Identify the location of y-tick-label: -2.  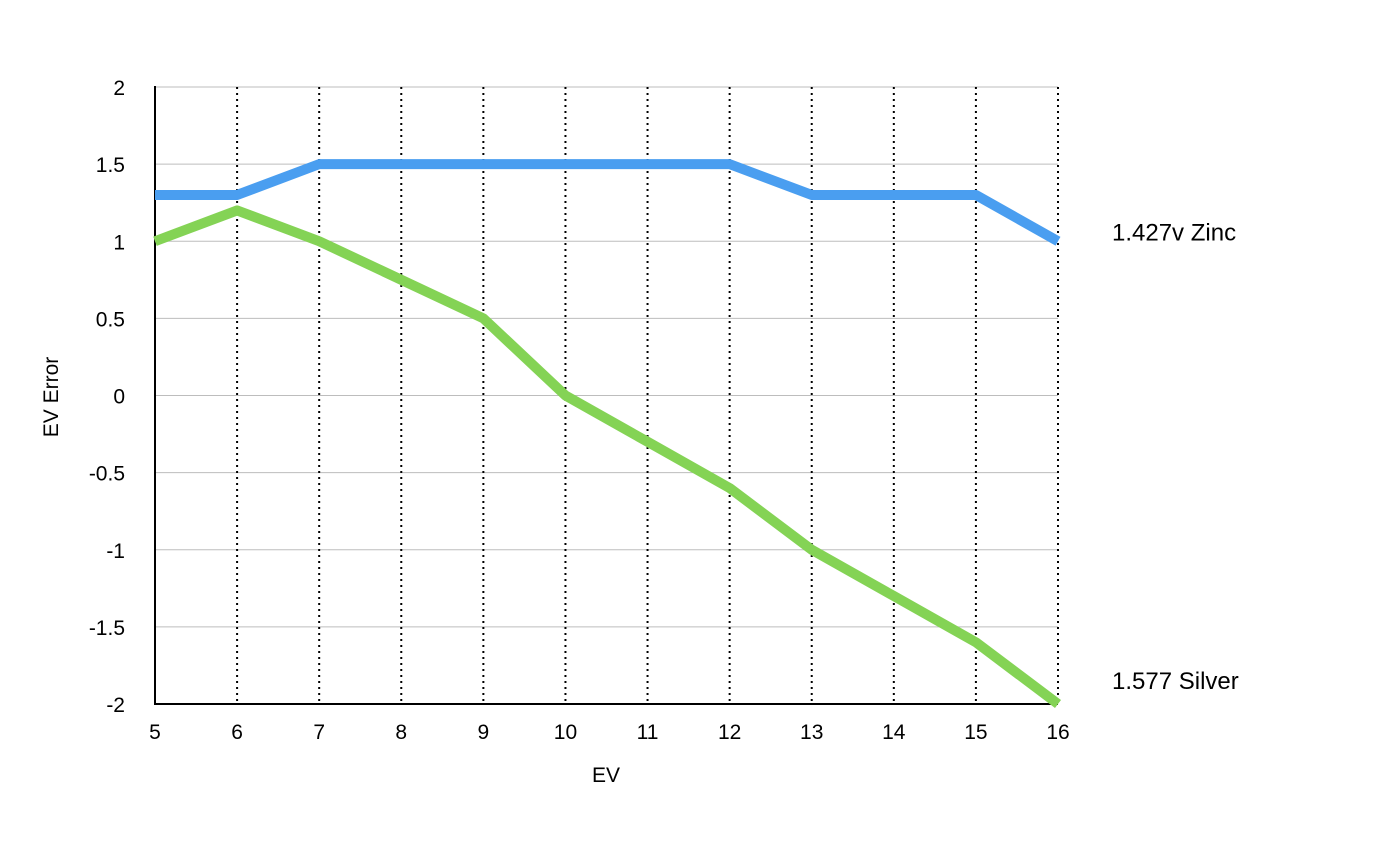
(115, 705).